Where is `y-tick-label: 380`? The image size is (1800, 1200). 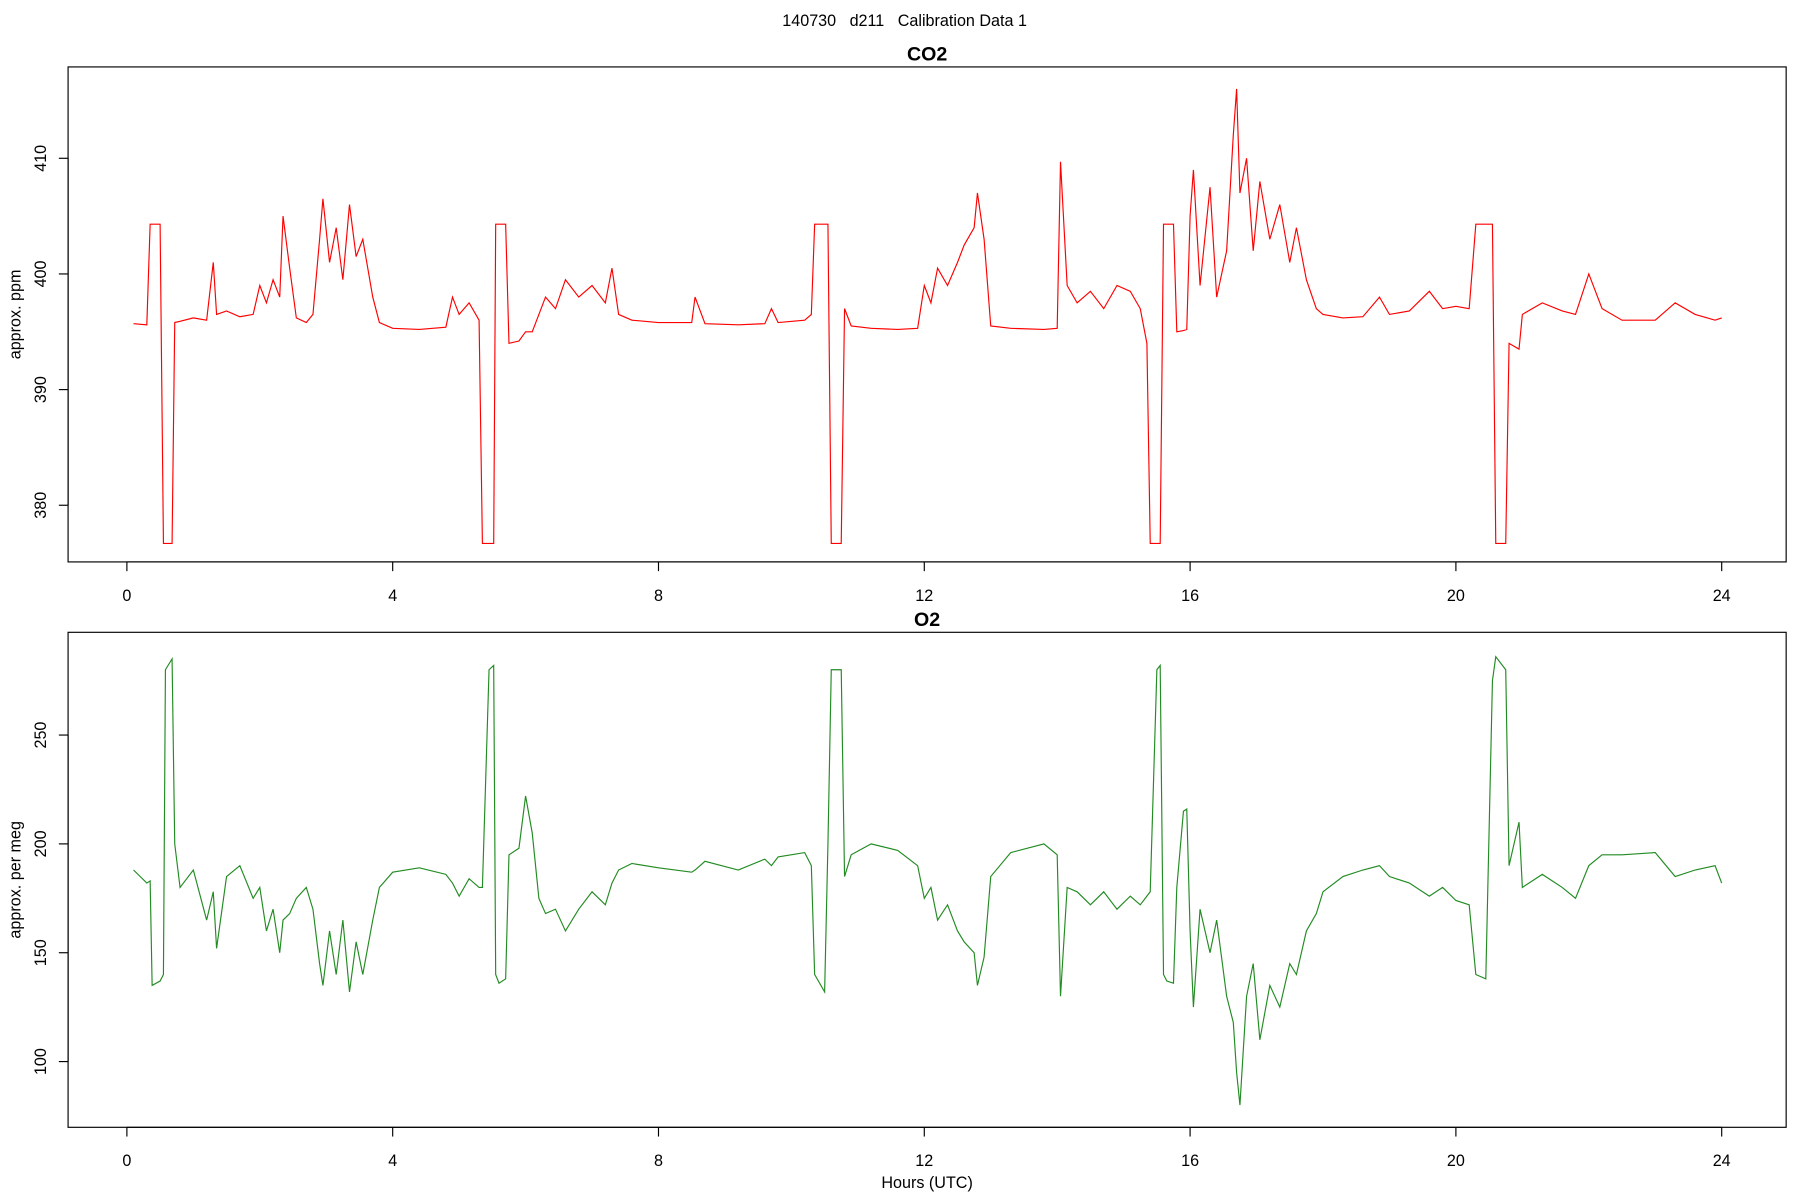
y-tick-label: 380 is located at coordinates (41, 505).